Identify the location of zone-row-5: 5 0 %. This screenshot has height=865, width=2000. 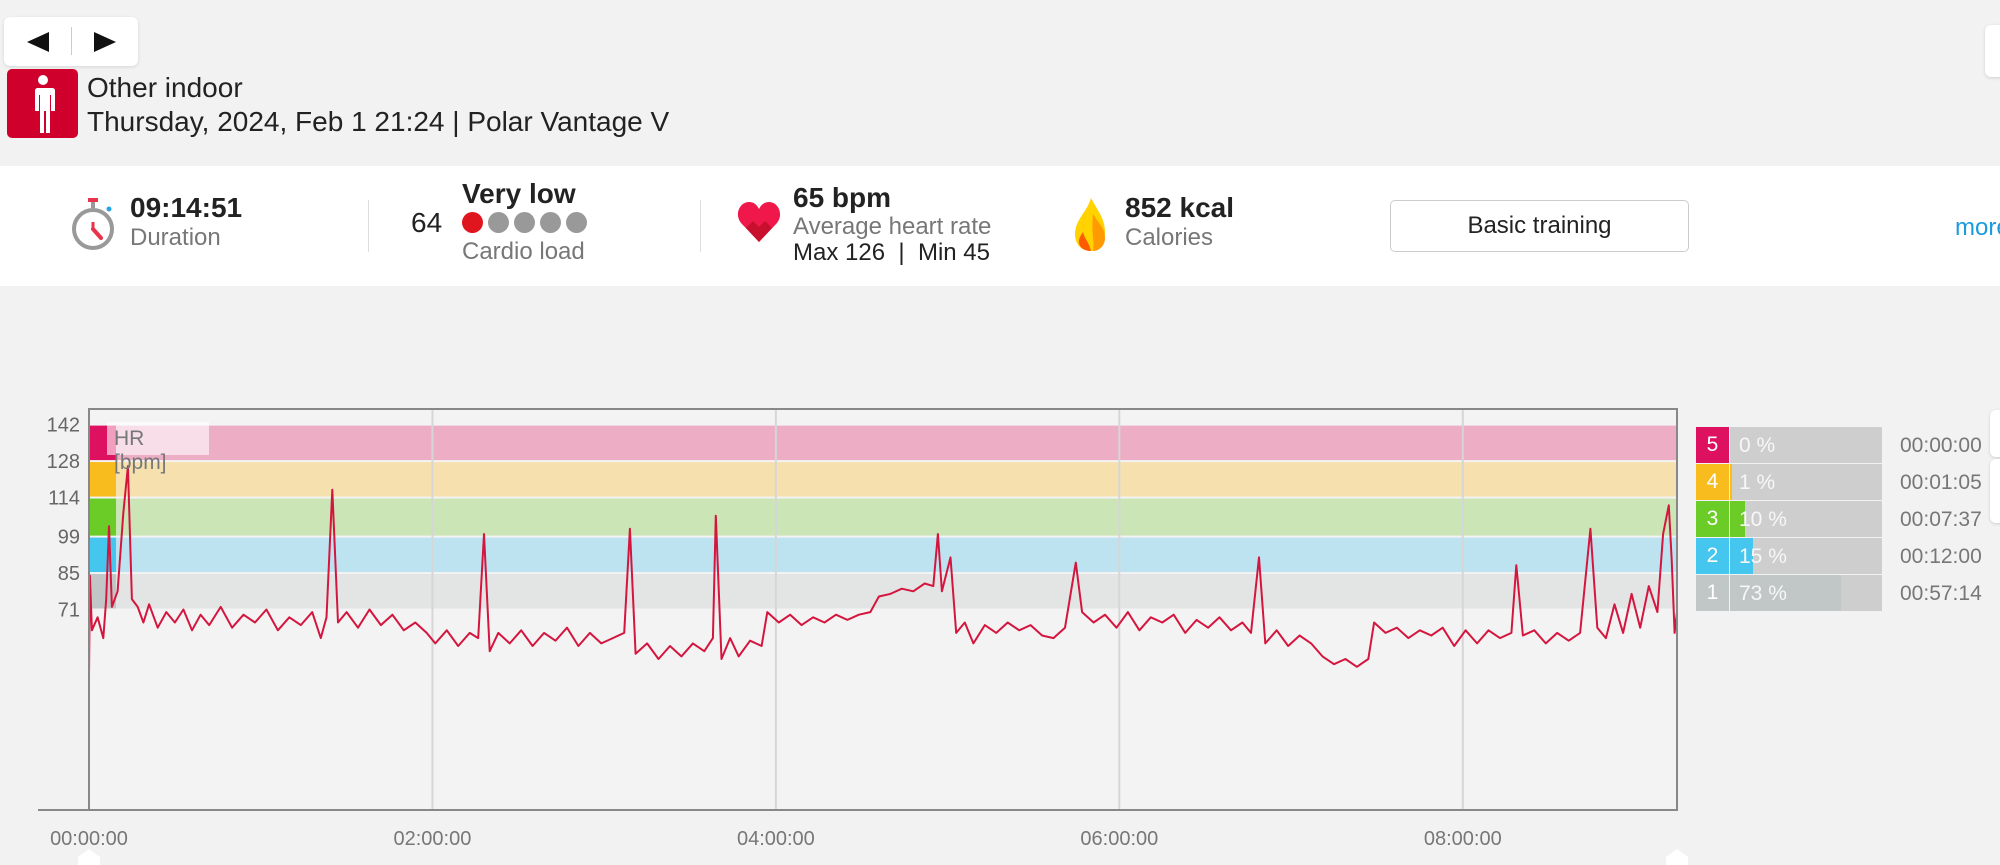
(1789, 445).